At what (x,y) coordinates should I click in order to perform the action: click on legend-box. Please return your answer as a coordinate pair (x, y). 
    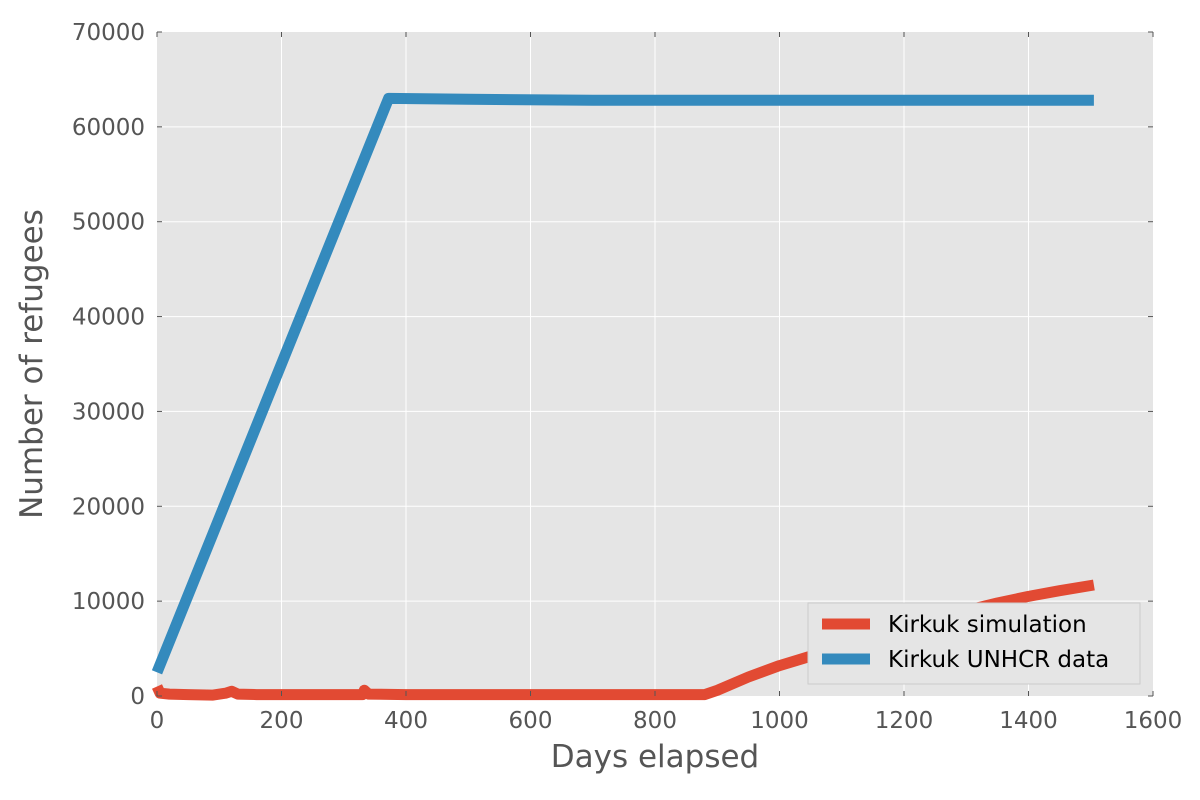
    Looking at the image, I should click on (974, 643).